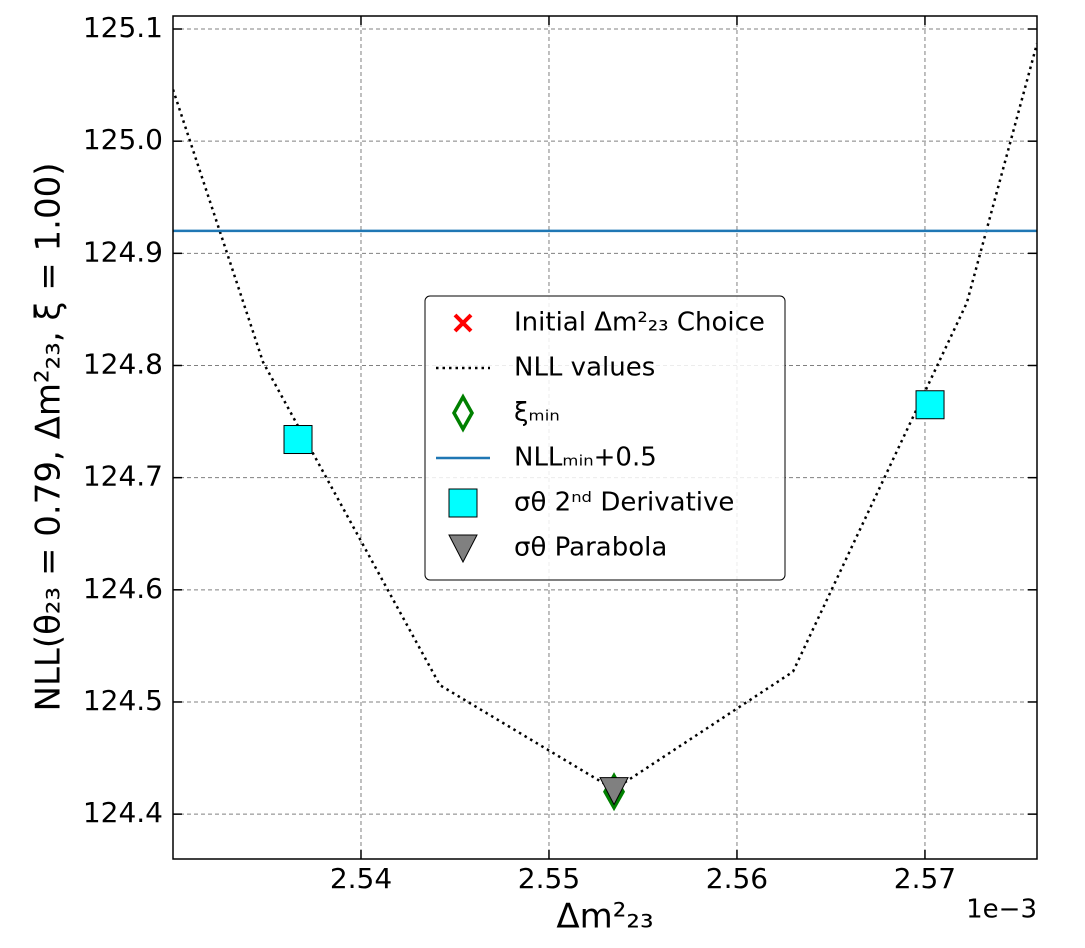 This screenshot has height=948, width=1085. I want to click on legend-label: Initial Δm²₂₃ Choice, so click(639, 323).